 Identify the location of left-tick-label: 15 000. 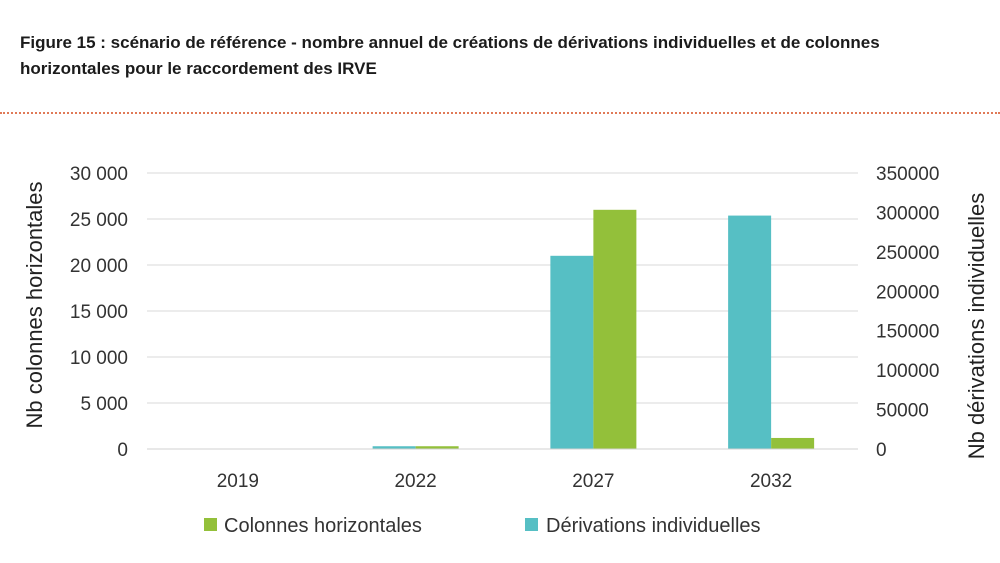
(99, 312).